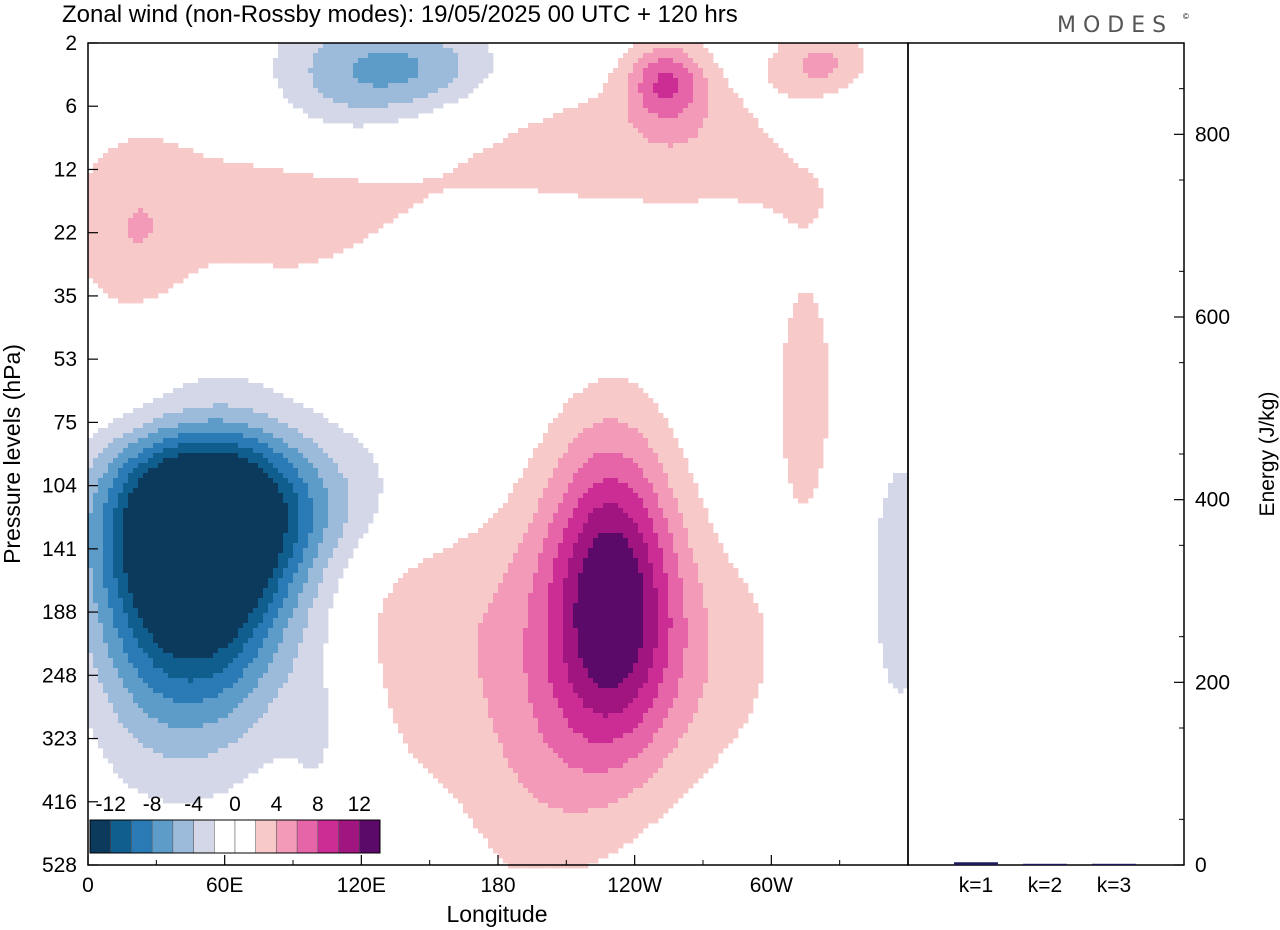 Image resolution: width=1280 pixels, height=930 pixels. What do you see at coordinates (59, 612) in the screenshot?
I see `y-tick-label: 188` at bounding box center [59, 612].